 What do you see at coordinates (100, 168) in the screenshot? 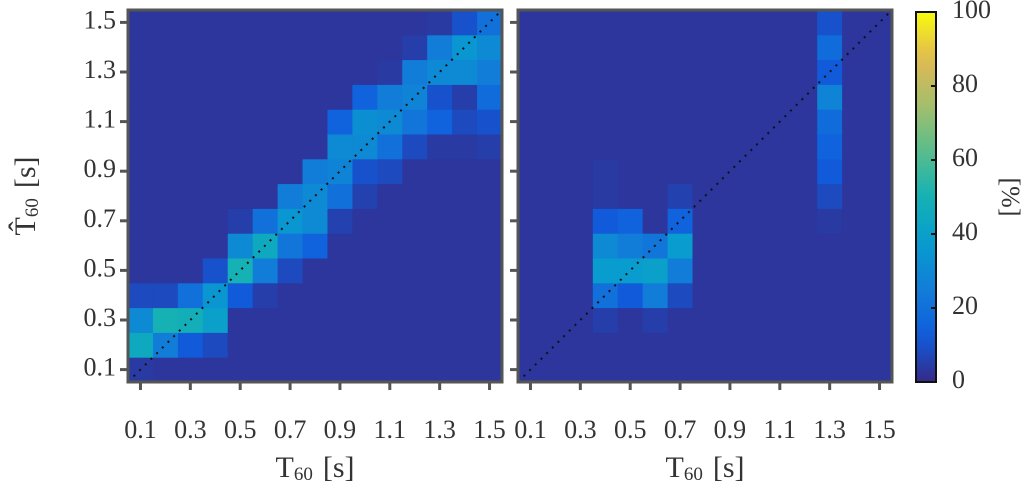
I see `y-tick-label: 0.9` at bounding box center [100, 168].